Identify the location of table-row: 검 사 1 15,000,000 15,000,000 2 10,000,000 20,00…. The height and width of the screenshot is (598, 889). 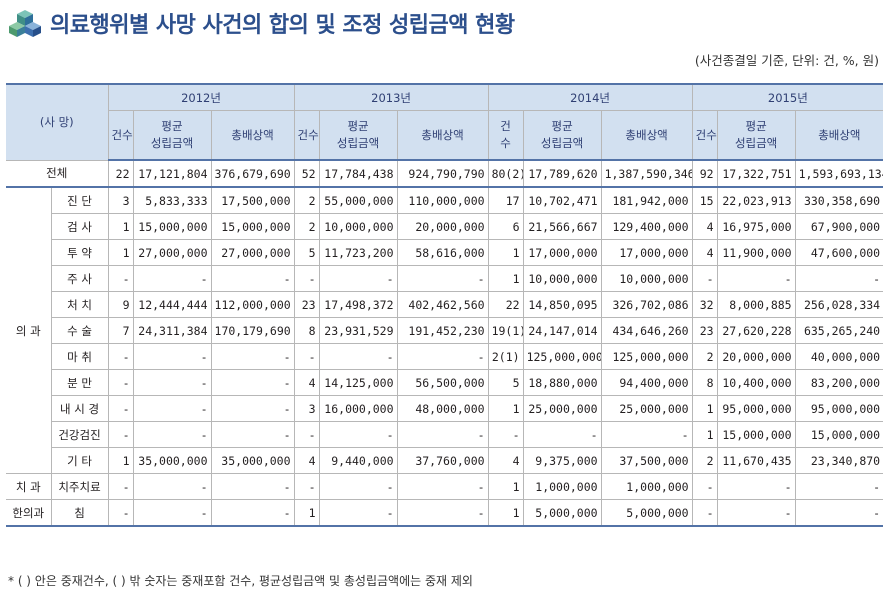
(445, 226).